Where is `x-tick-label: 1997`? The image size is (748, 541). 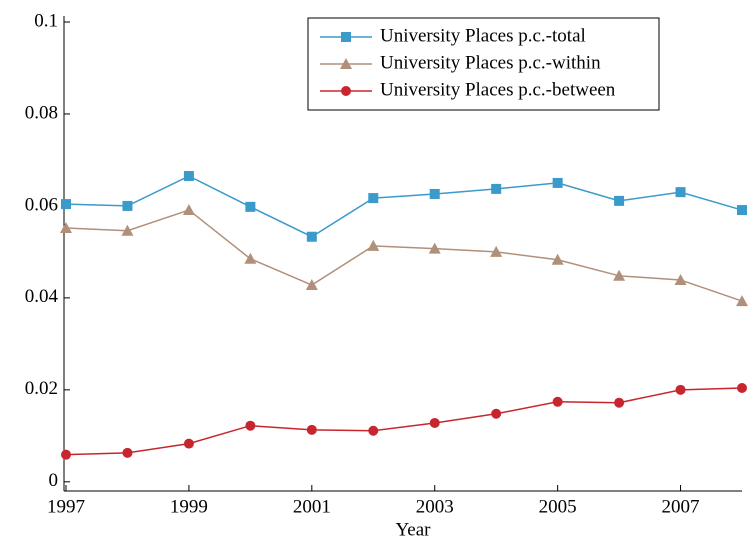 x-tick-label: 1997 is located at coordinates (66, 506).